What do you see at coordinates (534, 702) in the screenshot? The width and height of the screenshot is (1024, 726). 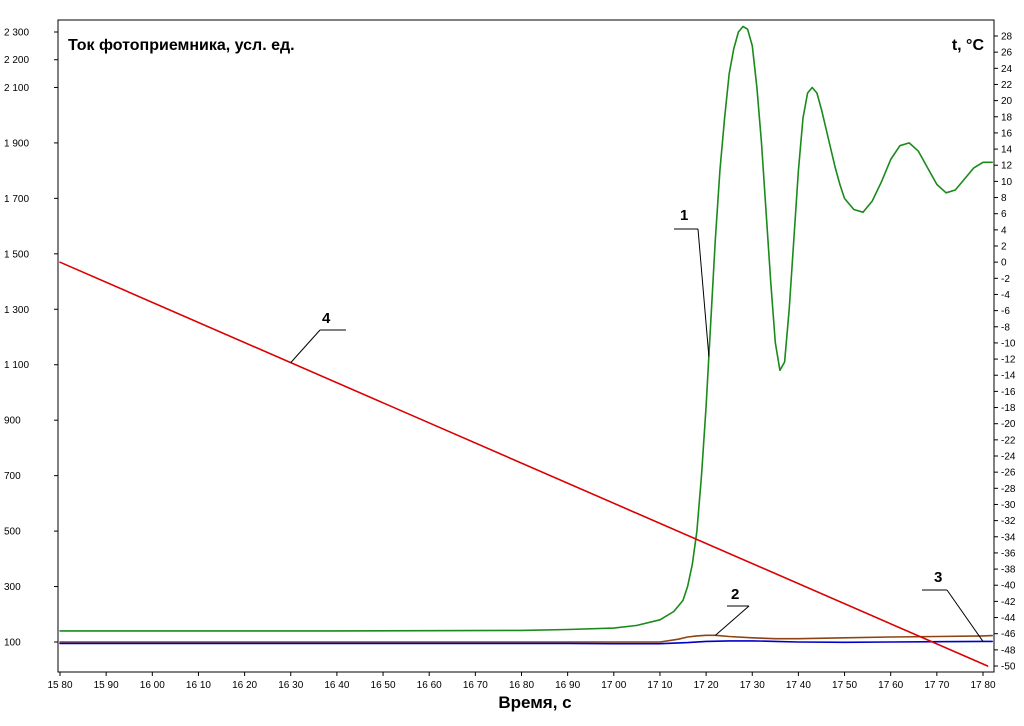 I see `x-axis-title: Время, с` at bounding box center [534, 702].